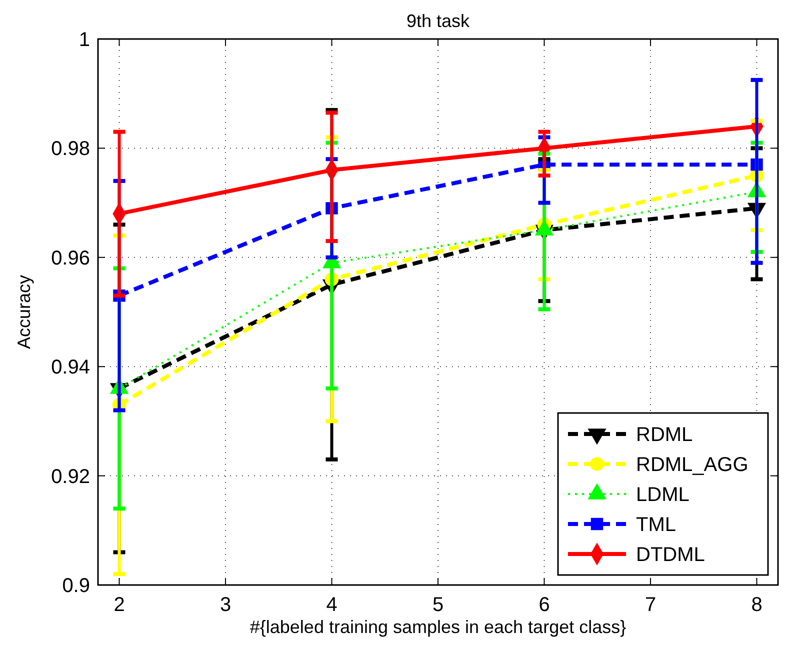 This screenshot has width=811, height=653. What do you see at coordinates (656, 525) in the screenshot?
I see `legend-label: TML` at bounding box center [656, 525].